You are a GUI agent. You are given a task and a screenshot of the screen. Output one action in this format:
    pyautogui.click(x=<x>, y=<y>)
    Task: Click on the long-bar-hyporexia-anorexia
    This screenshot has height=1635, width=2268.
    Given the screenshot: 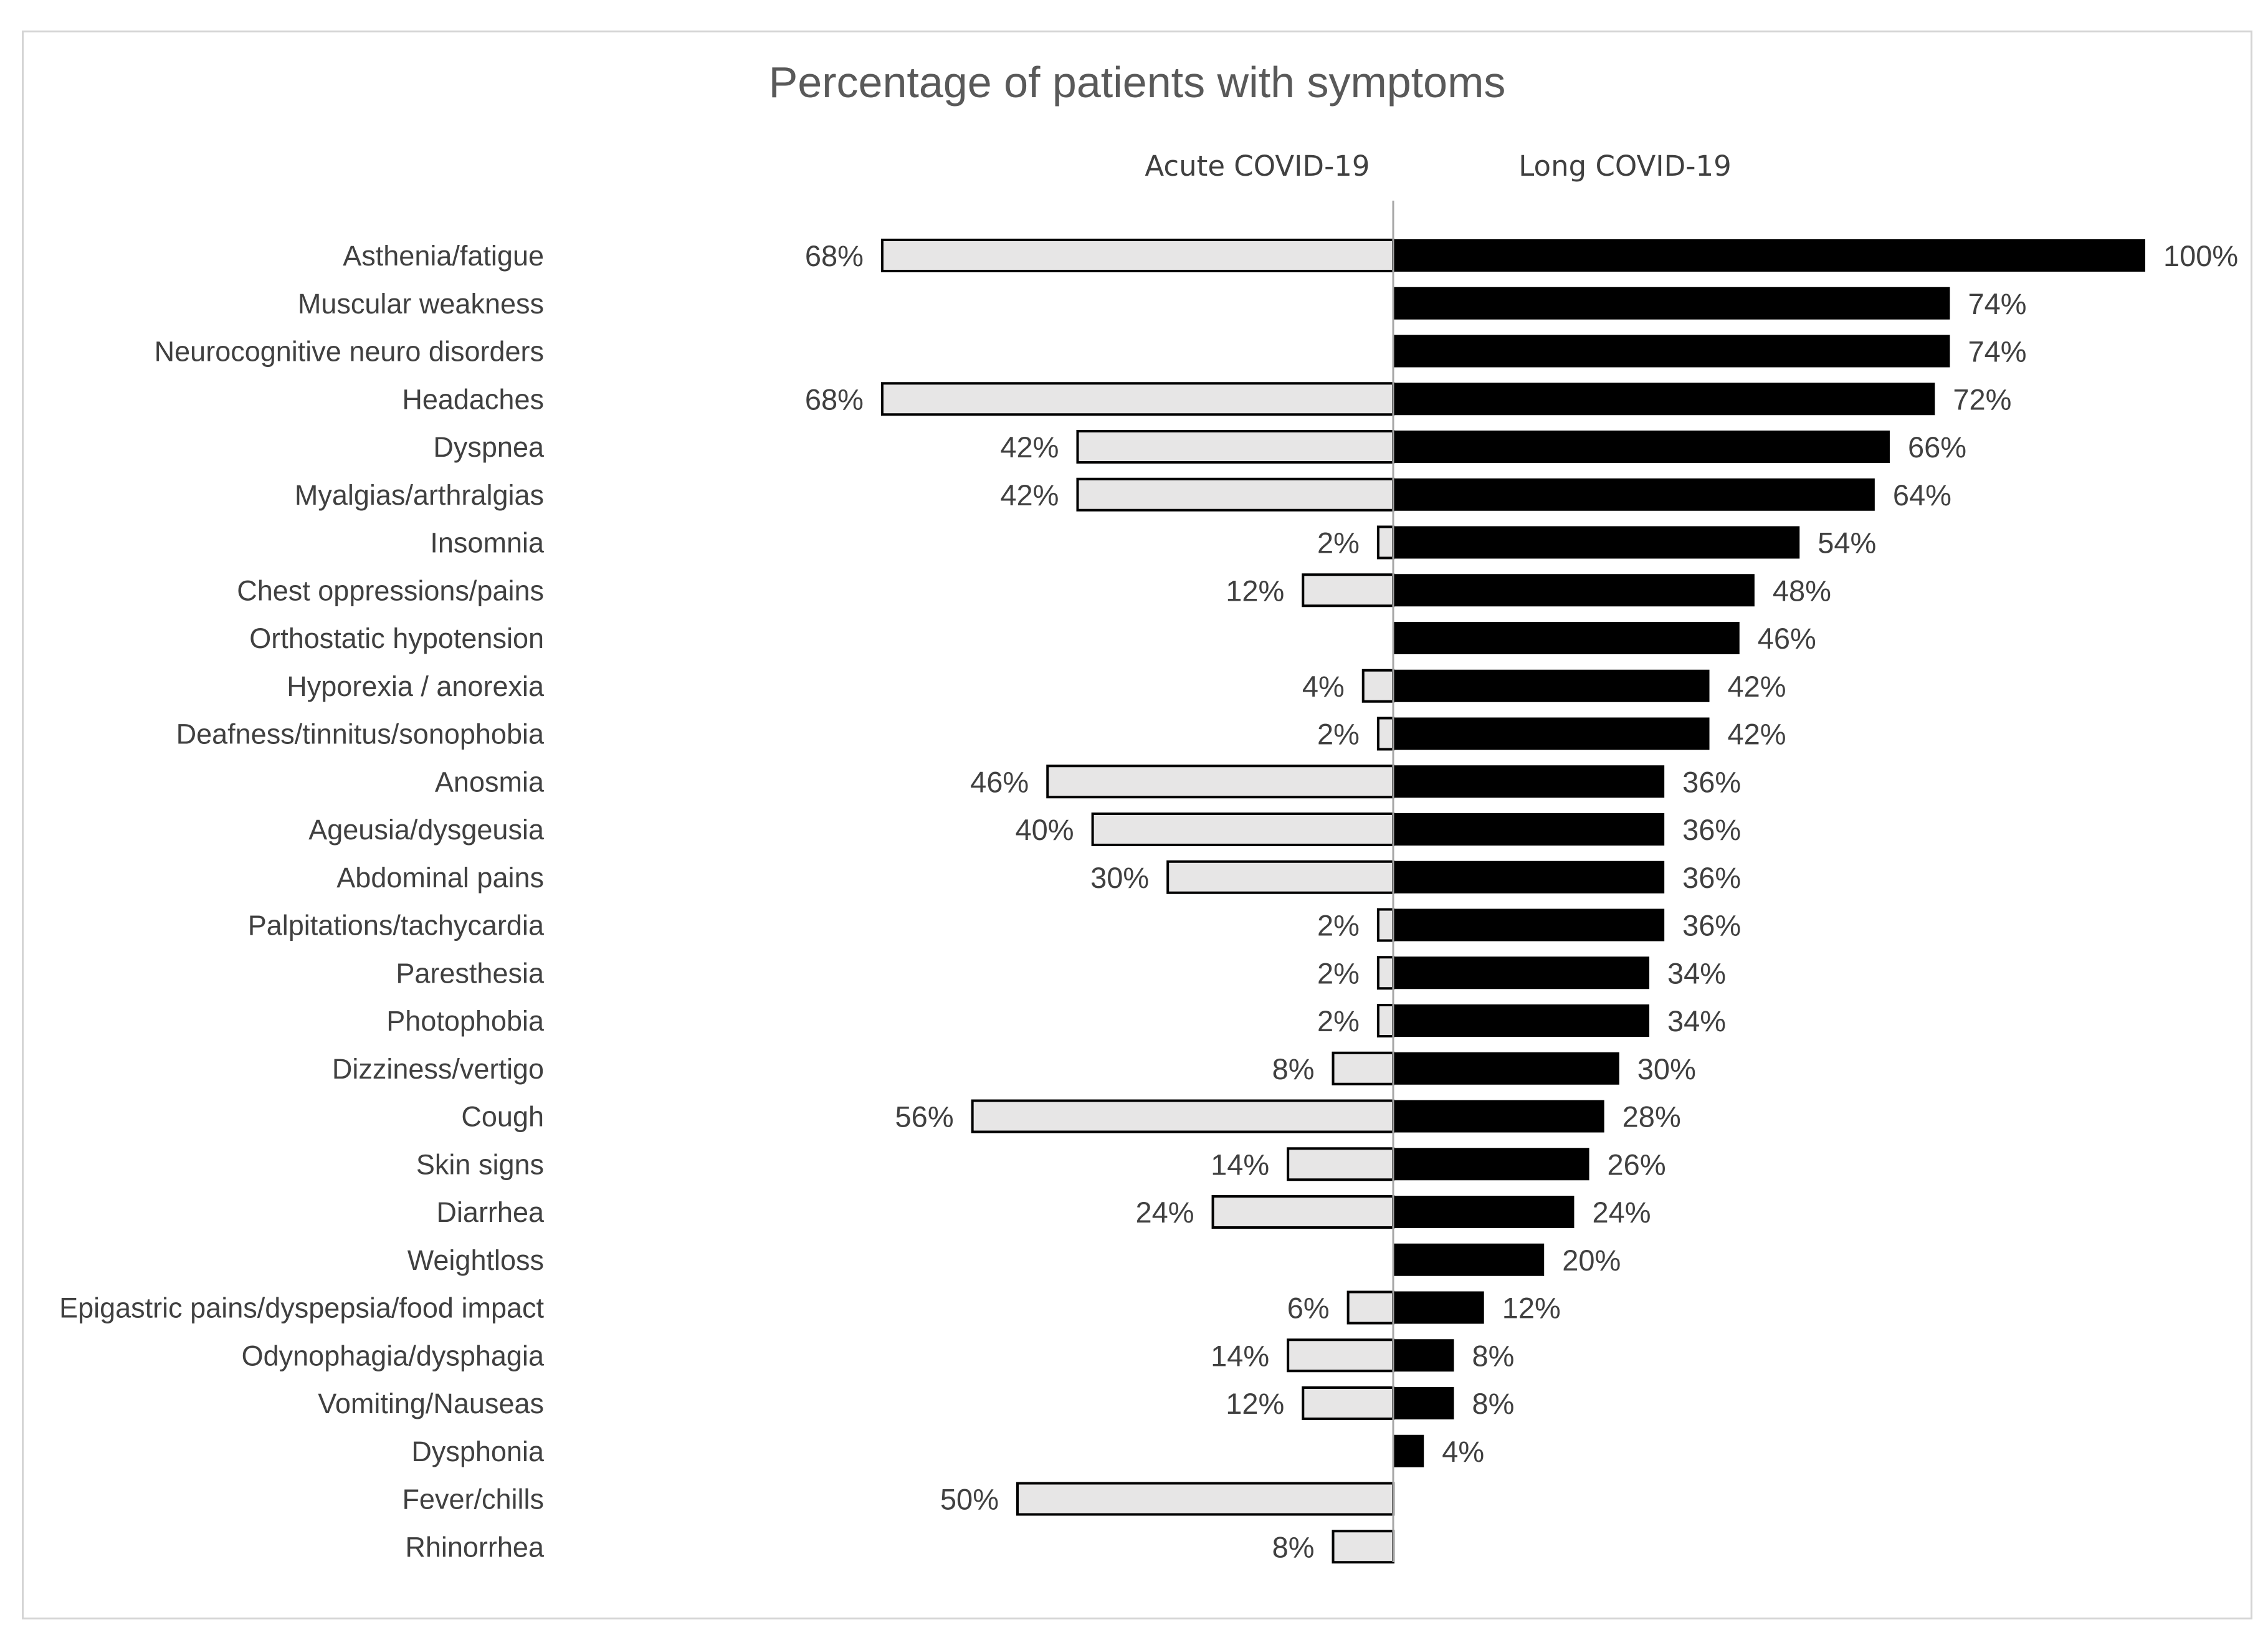 What is the action you would take?
    pyautogui.click(x=1552, y=685)
    